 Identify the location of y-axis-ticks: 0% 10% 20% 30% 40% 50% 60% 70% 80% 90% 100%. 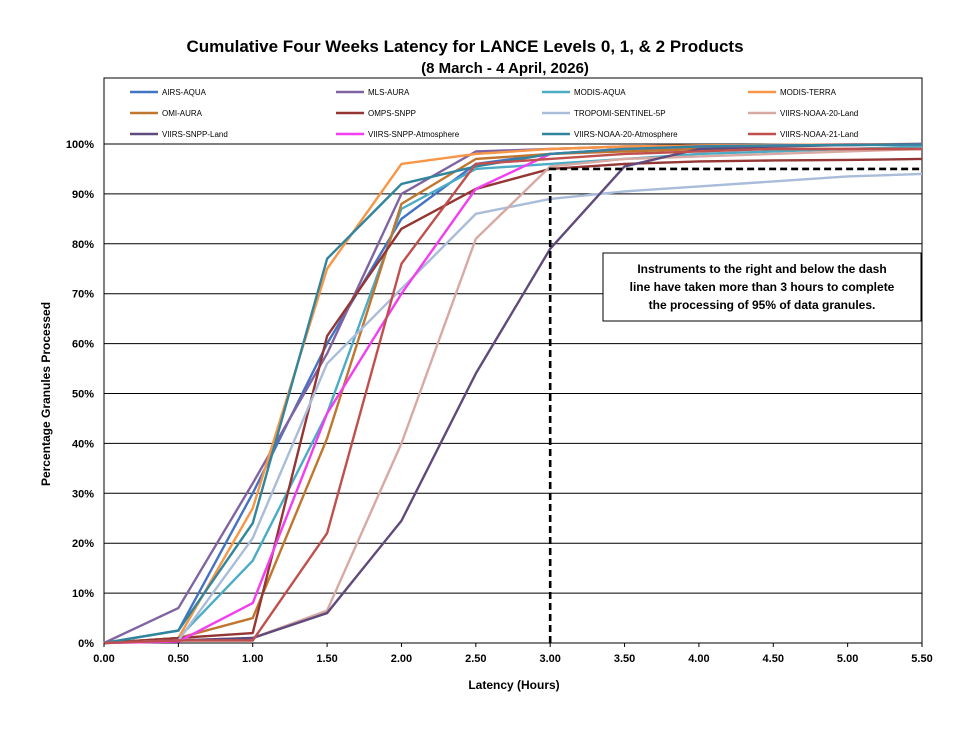
(80, 394).